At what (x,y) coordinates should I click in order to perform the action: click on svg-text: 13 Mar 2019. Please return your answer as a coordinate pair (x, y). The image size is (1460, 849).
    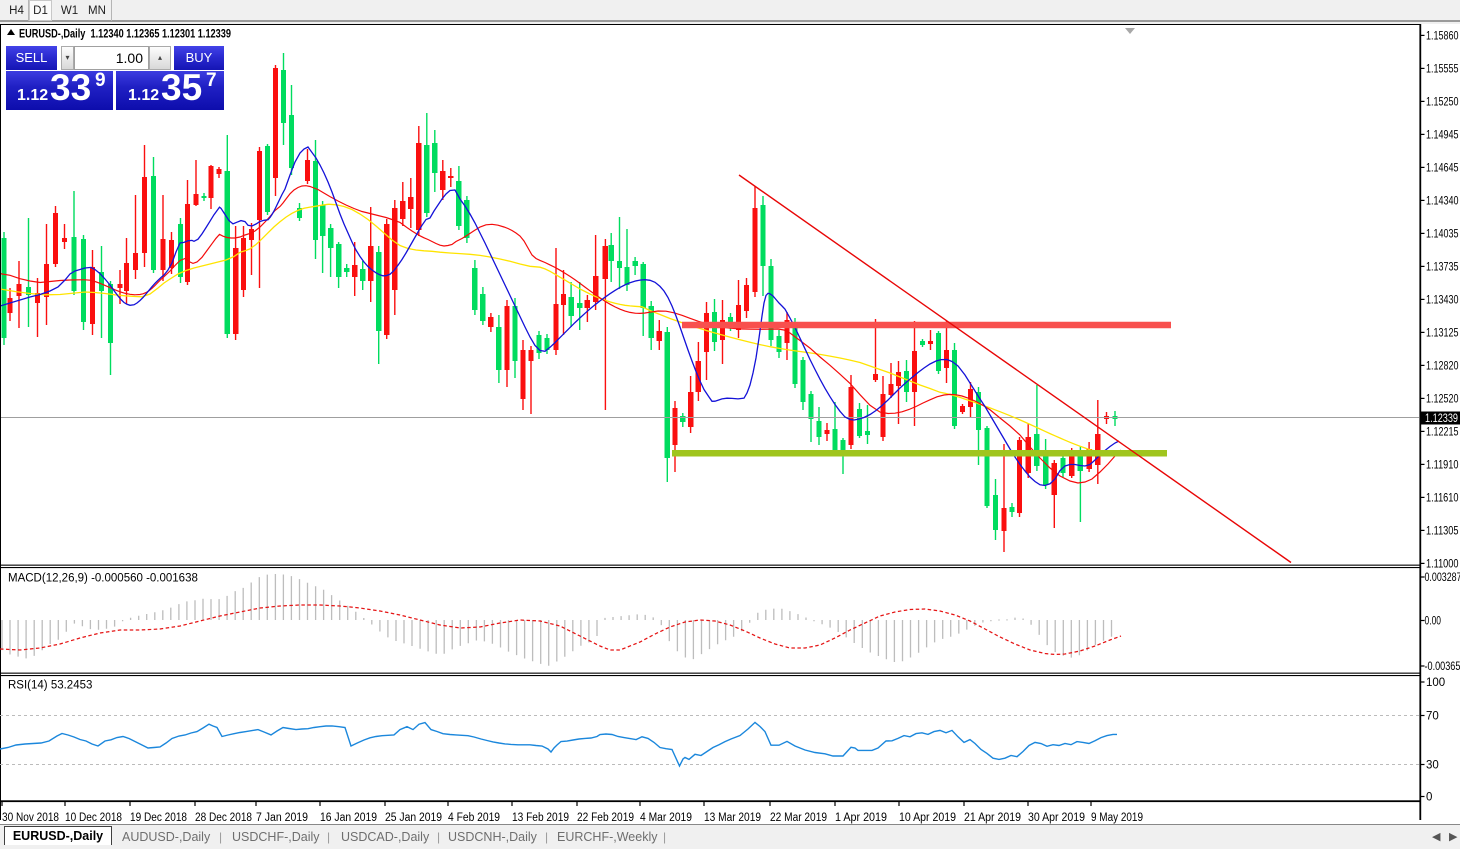
    Looking at the image, I should click on (732, 818).